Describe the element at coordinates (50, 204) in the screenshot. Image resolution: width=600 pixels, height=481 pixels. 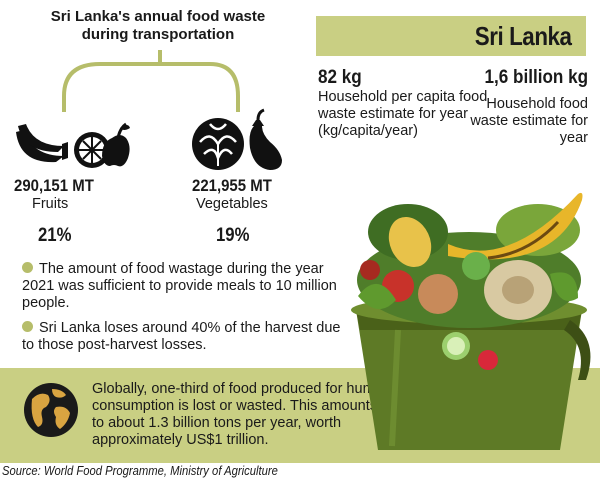
I see `fruits-label: Fruits` at that location.